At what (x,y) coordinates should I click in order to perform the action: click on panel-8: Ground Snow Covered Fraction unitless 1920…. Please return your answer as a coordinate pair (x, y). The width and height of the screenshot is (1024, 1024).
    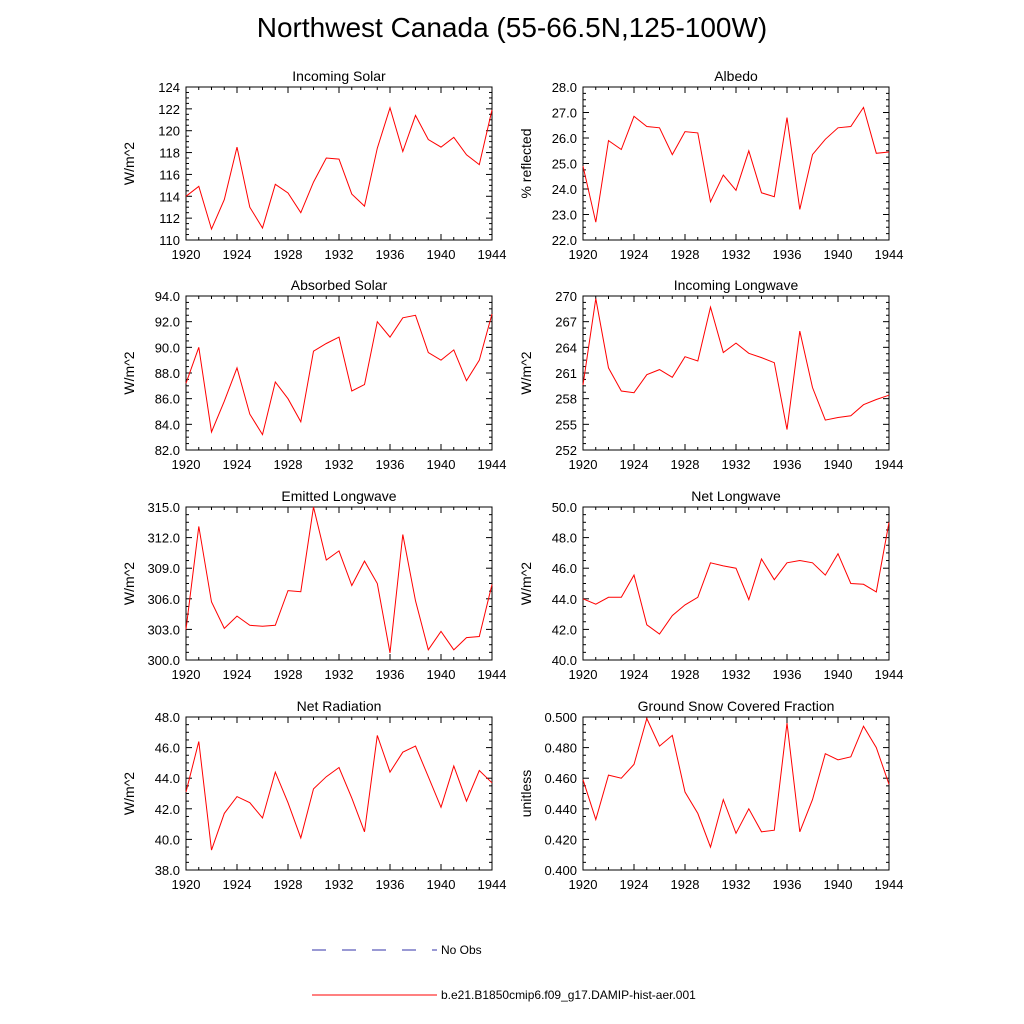
    Looking at the image, I should click on (710, 795).